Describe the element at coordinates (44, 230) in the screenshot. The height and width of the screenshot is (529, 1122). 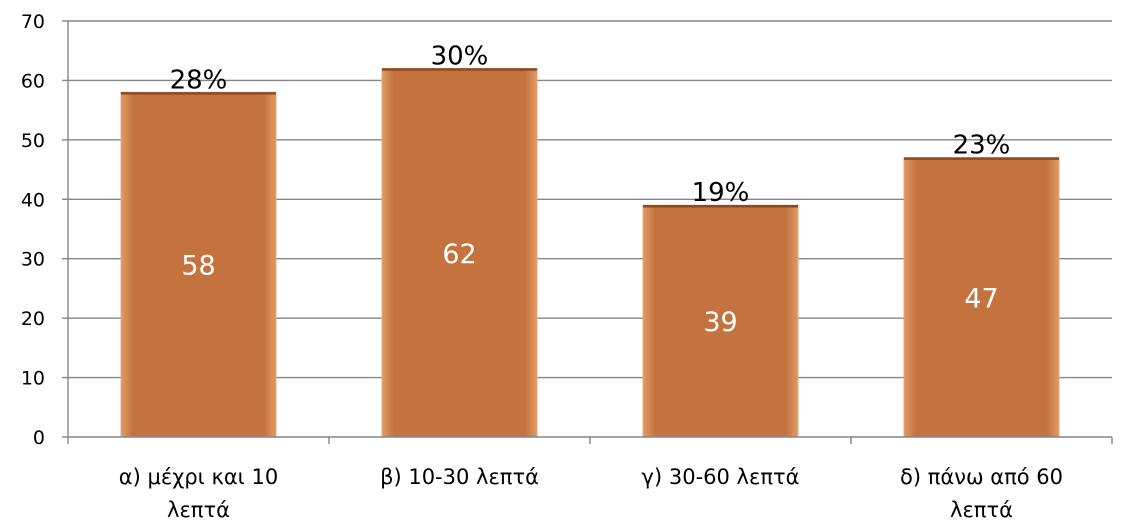
I see `y-axis-ticks: 0 10 20 30 40 50 60 70` at that location.